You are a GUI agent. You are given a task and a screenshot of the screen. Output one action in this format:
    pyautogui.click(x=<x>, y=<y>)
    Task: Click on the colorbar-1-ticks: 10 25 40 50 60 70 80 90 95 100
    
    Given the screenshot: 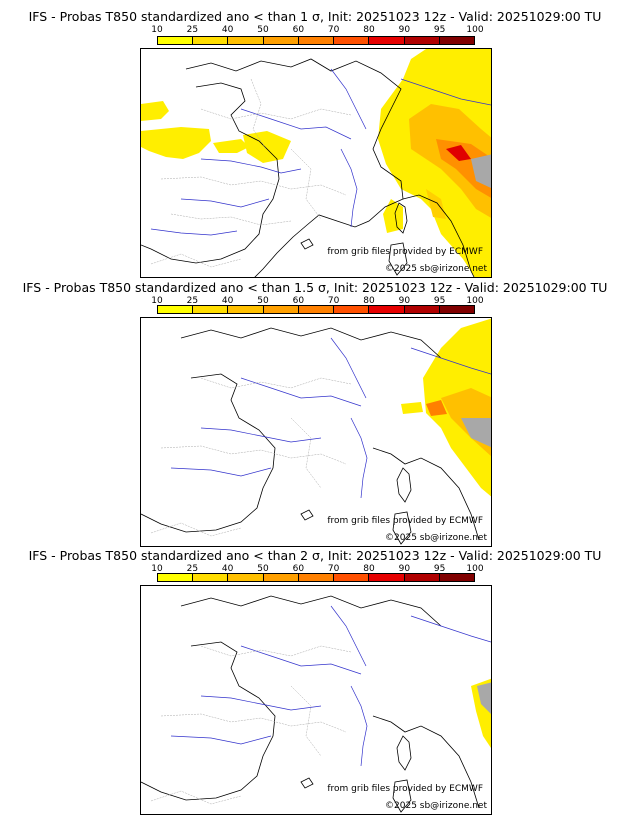 What is the action you would take?
    pyautogui.click(x=317, y=30)
    